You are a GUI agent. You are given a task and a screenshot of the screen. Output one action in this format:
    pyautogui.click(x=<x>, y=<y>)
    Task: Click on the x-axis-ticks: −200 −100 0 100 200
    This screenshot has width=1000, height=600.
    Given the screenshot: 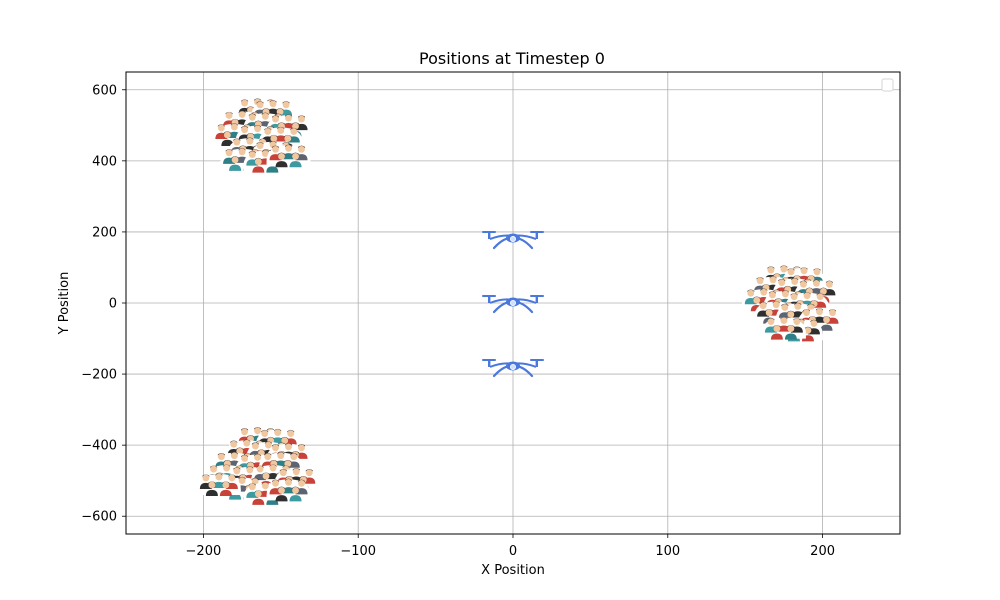 What is the action you would take?
    pyautogui.click(x=510, y=546)
    